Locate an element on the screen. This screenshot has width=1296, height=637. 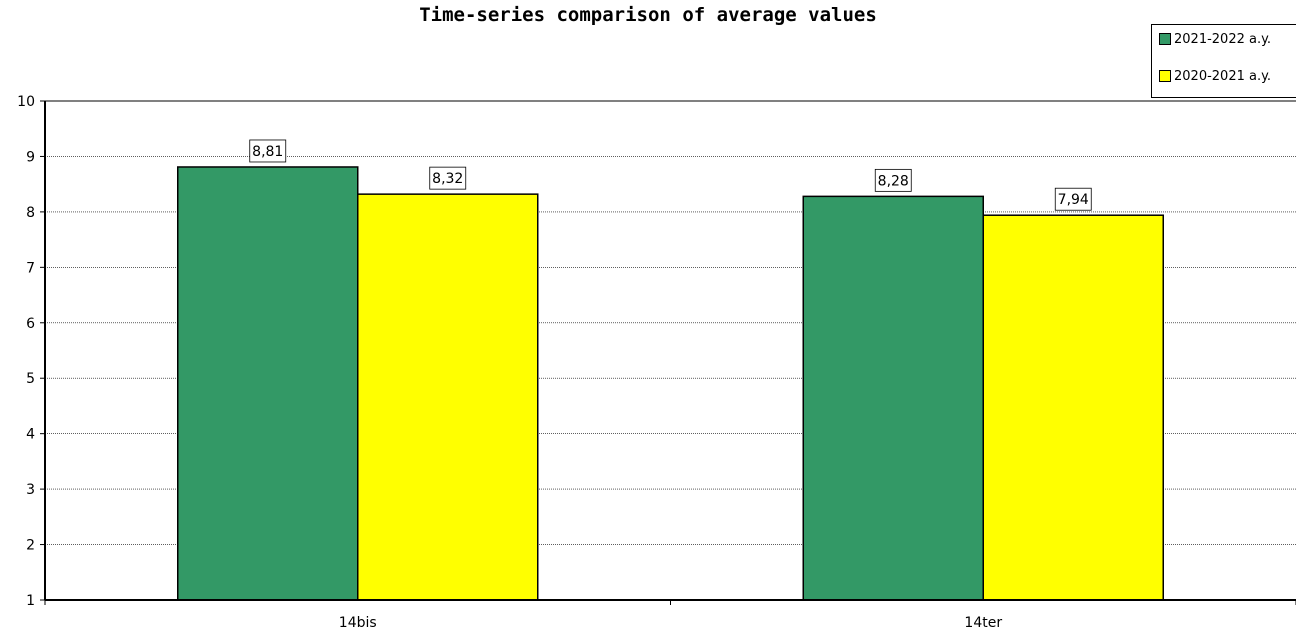
data-label-14ter-series-1: 7,94 is located at coordinates (1073, 200).